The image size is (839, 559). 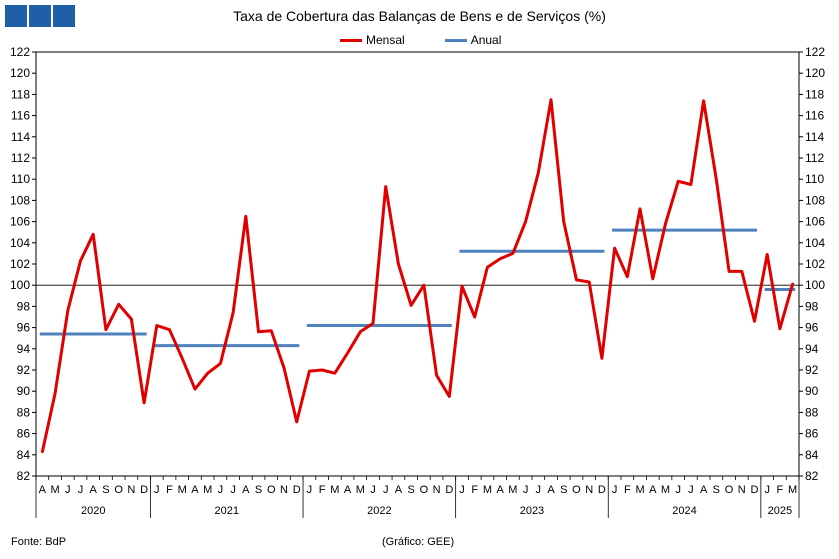 What do you see at coordinates (812, 434) in the screenshot?
I see `y-tick-label-right: 86` at bounding box center [812, 434].